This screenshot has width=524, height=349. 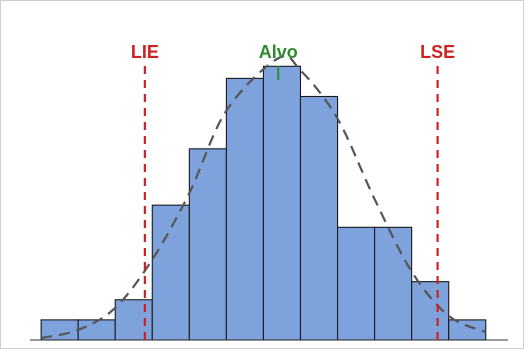 I want to click on lse-label: LSE, so click(x=437, y=52).